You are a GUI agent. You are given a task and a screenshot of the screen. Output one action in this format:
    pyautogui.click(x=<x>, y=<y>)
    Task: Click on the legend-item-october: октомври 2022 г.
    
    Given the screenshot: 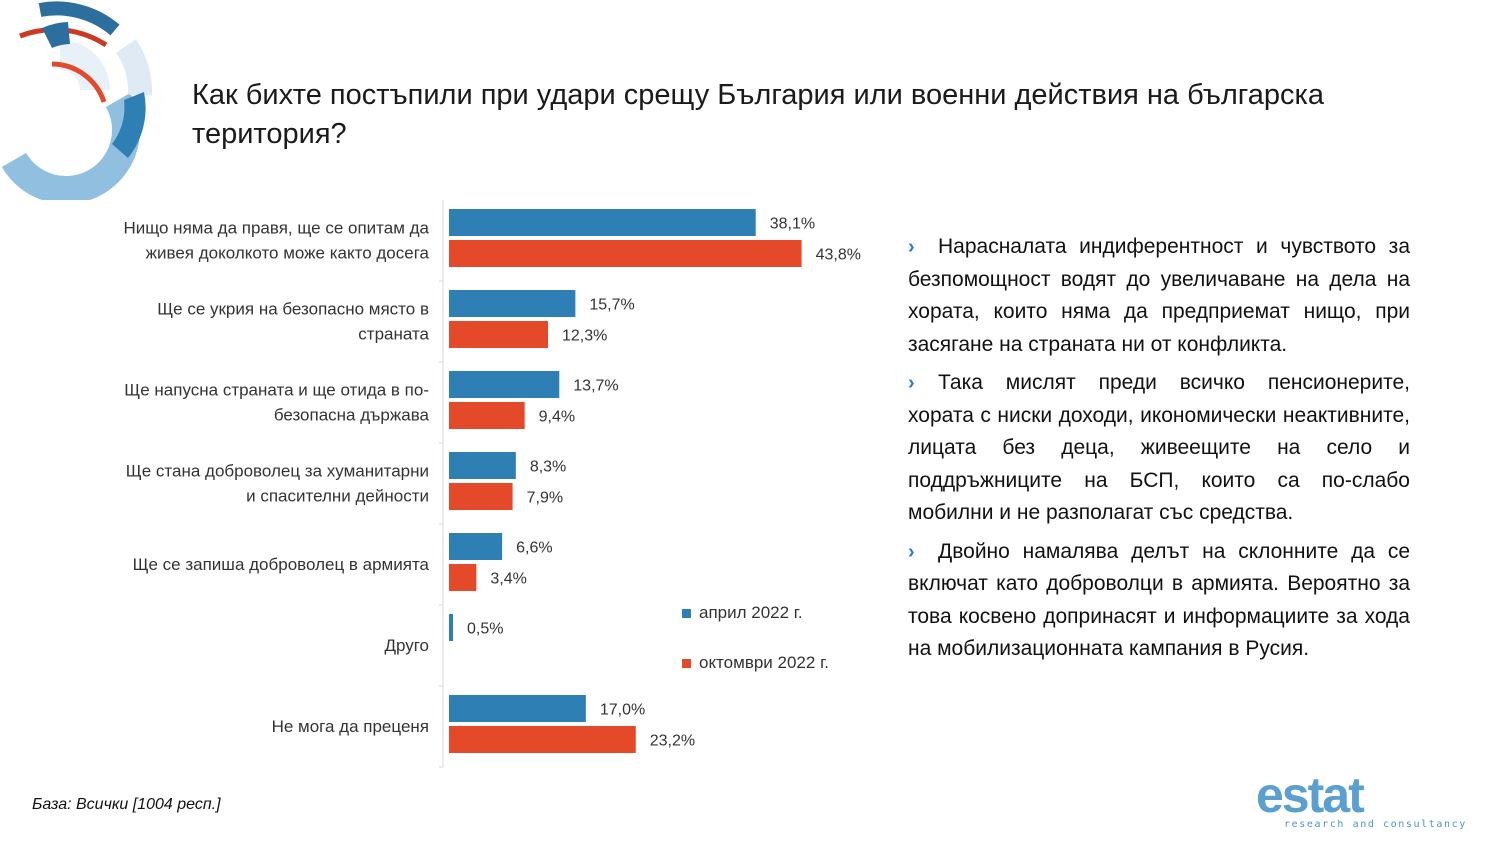 What is the action you would take?
    pyautogui.click(x=755, y=663)
    